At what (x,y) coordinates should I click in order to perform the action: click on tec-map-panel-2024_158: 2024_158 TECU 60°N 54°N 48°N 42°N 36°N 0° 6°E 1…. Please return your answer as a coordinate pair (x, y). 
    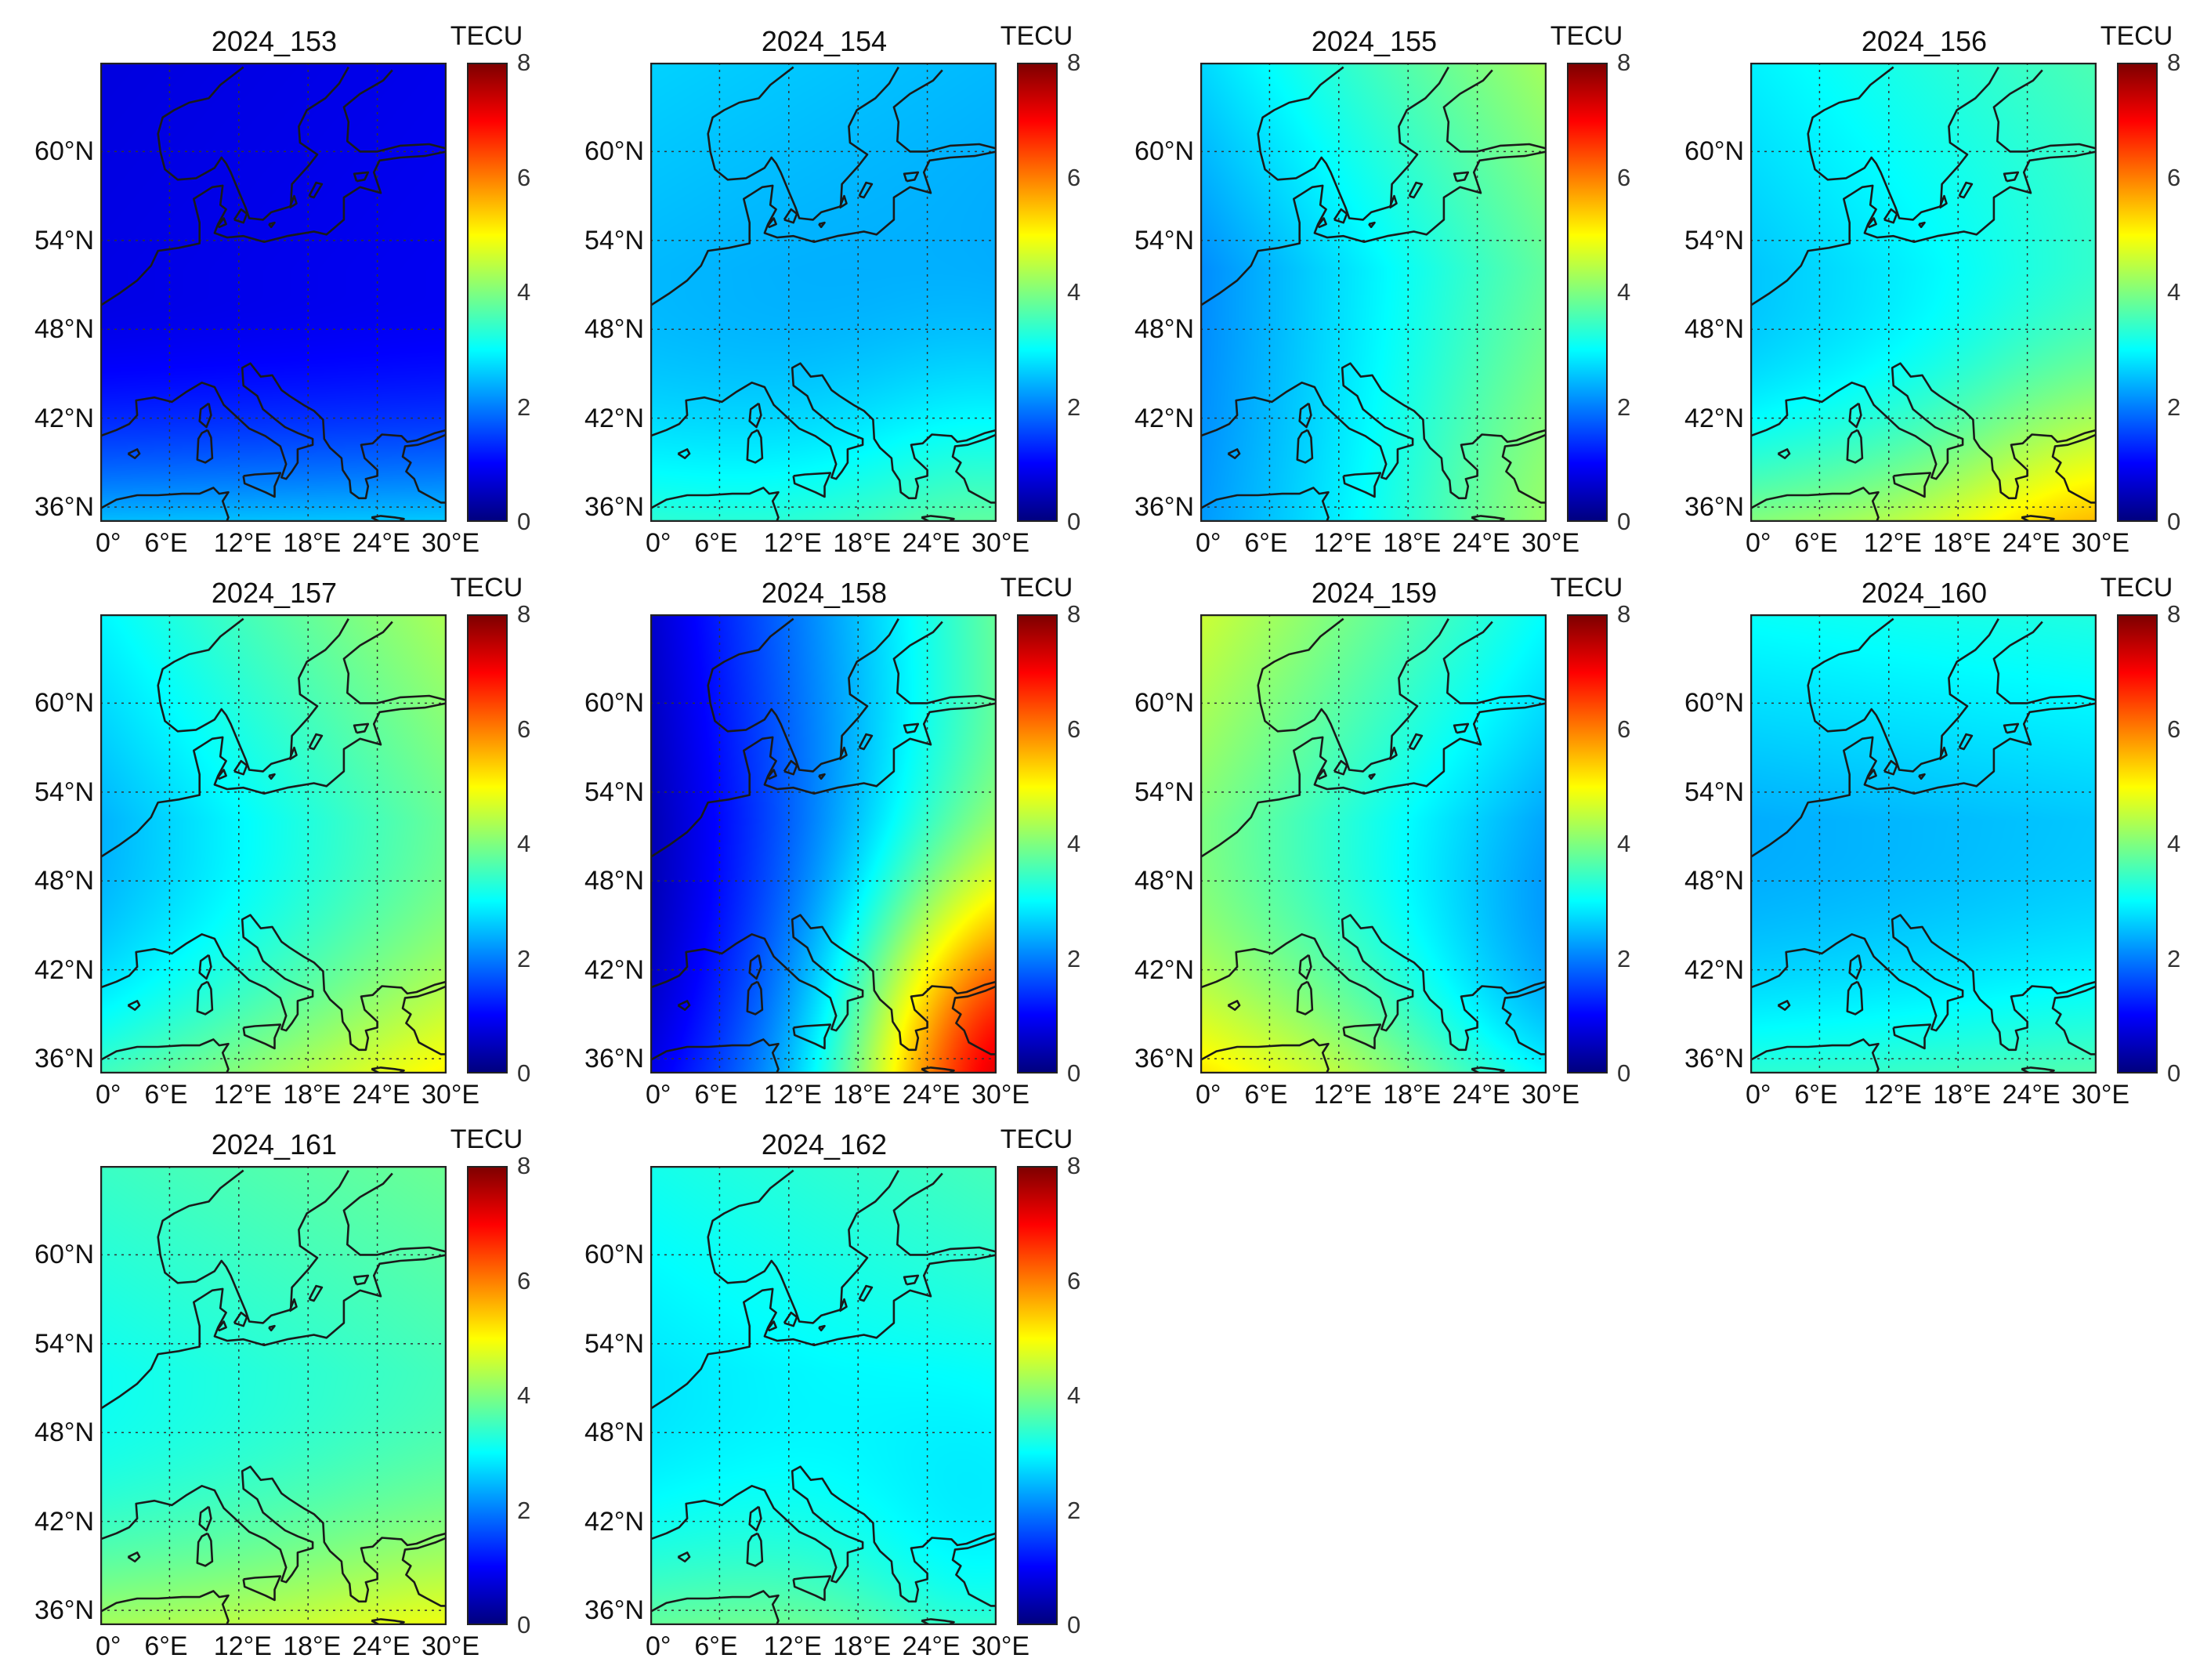
    Looking at the image, I should click on (824, 831).